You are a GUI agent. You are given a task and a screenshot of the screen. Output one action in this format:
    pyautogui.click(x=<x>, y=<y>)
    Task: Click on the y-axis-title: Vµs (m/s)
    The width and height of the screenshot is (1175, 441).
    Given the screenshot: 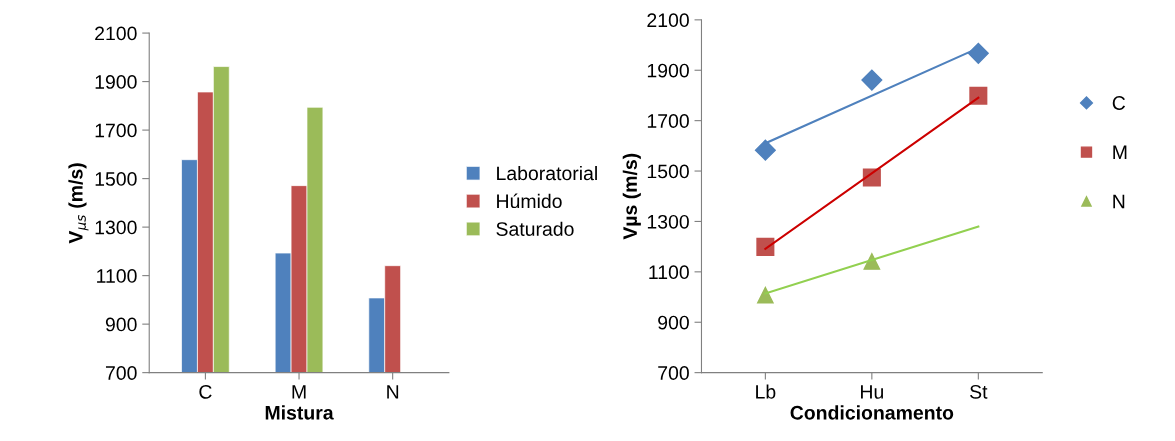 What is the action you would take?
    pyautogui.click(x=631, y=196)
    